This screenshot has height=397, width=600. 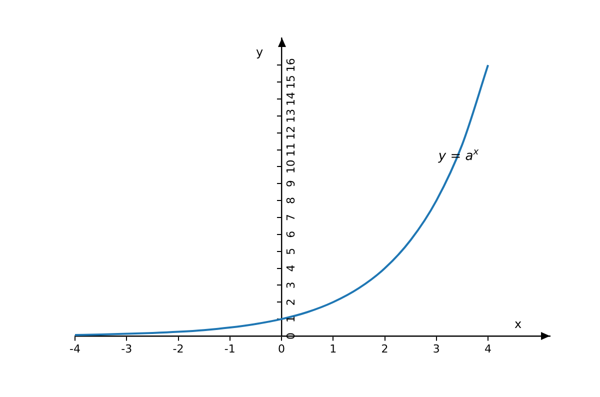 I want to click on x-tick-label: -1, so click(x=230, y=349).